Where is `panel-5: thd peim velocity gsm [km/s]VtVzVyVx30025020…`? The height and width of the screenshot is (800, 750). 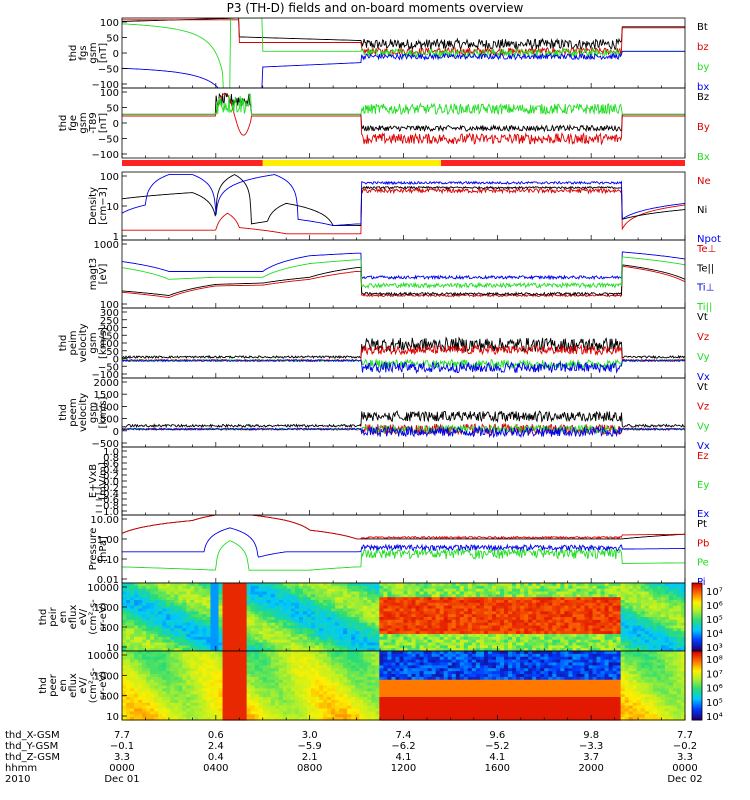 panel-5: thd peim velocity gsm [km/s]VtVzVyVx30025020… is located at coordinates (384, 345).